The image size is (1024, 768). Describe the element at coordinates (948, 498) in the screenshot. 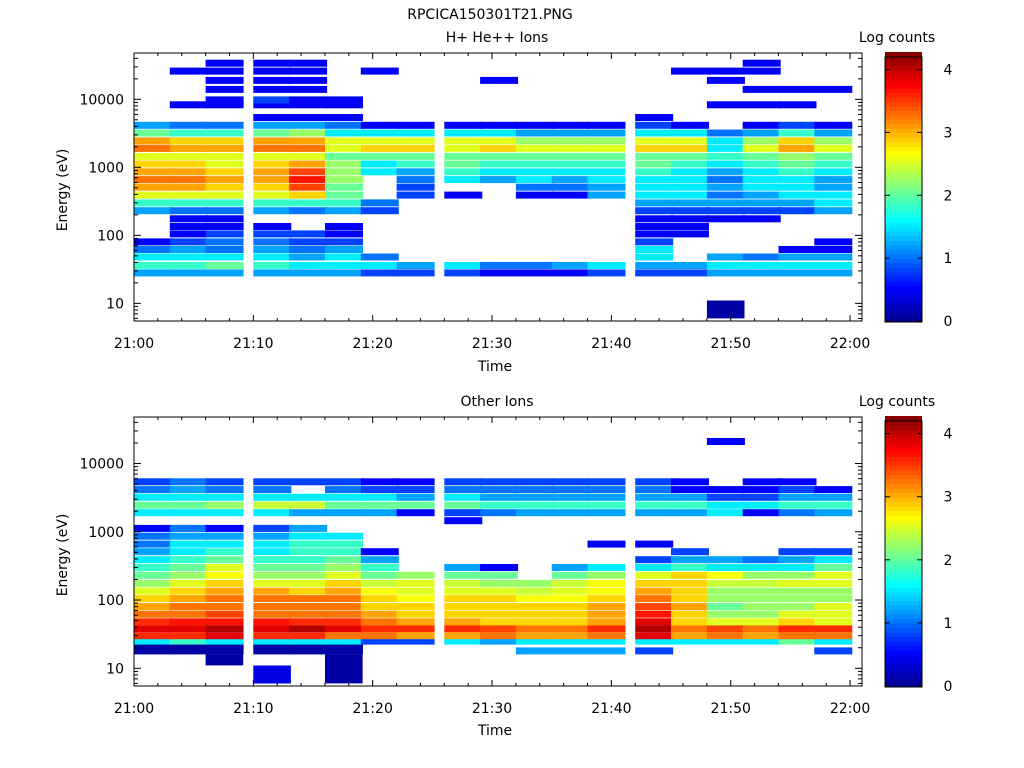

I see `colorbar-tick-label: 3` at that location.